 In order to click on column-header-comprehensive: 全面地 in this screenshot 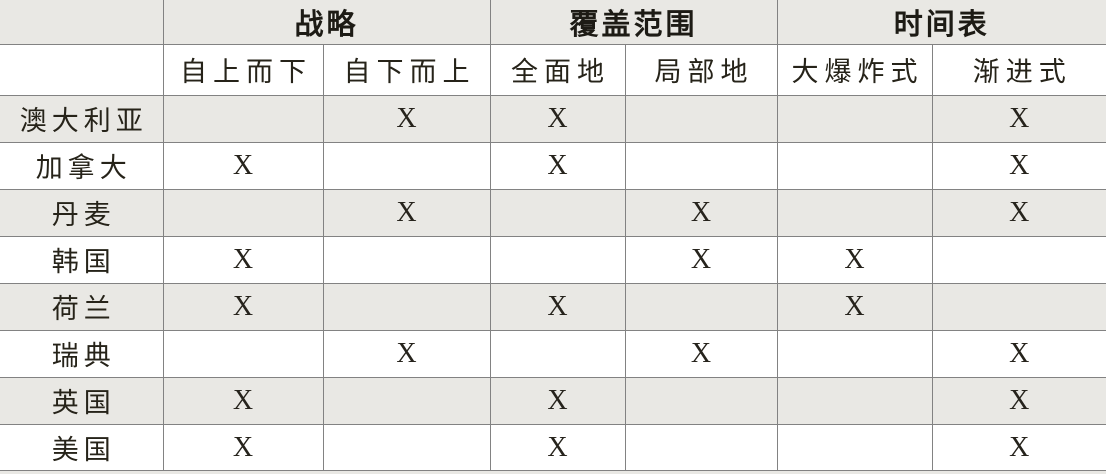, I will do `click(557, 69)`.